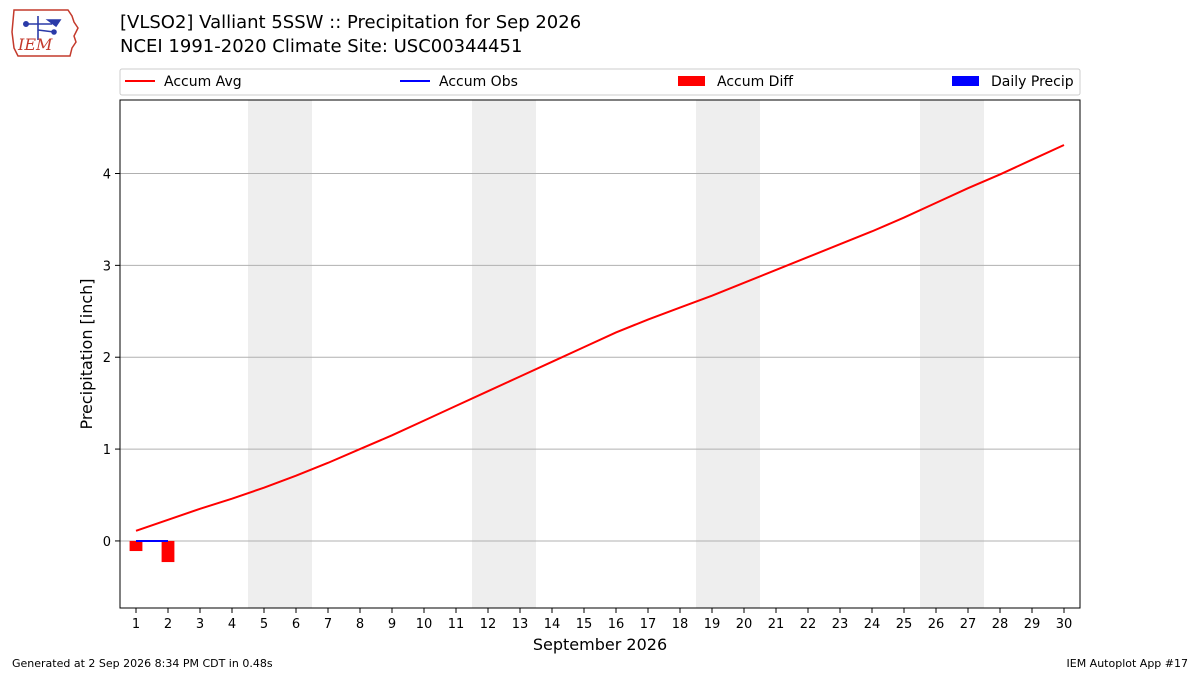  Describe the element at coordinates (86, 353) in the screenshot. I see `y-axis-label: Precipitation [inch]` at that location.